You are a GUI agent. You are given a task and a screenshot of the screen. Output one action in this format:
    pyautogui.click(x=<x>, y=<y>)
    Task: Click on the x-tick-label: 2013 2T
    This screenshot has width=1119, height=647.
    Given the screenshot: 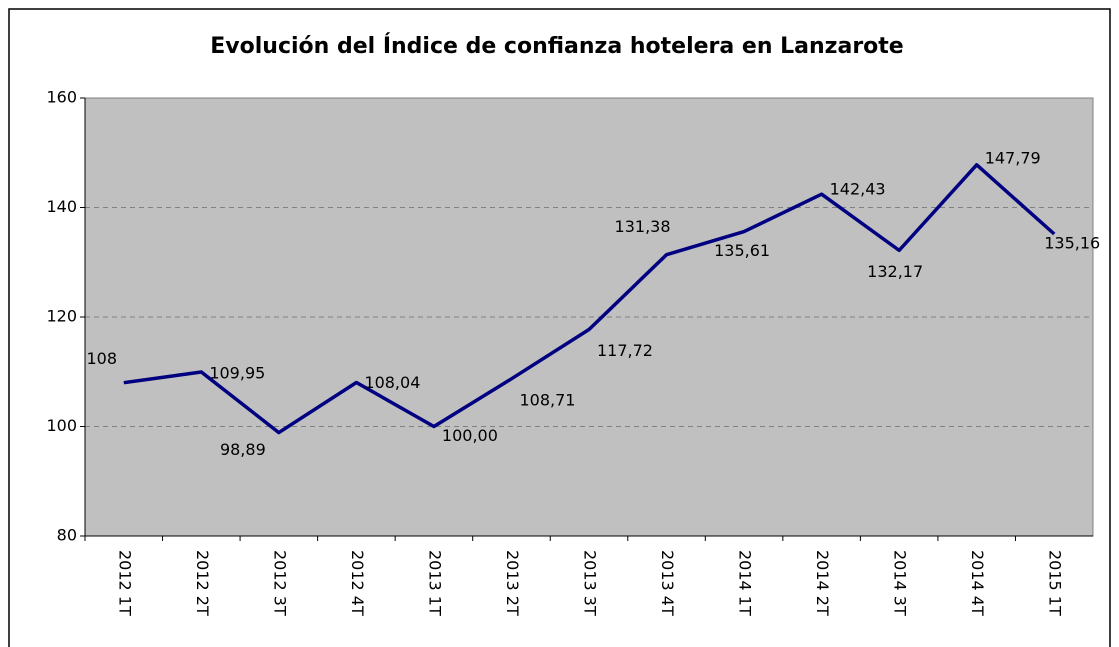 What is the action you would take?
    pyautogui.click(x=512, y=583)
    